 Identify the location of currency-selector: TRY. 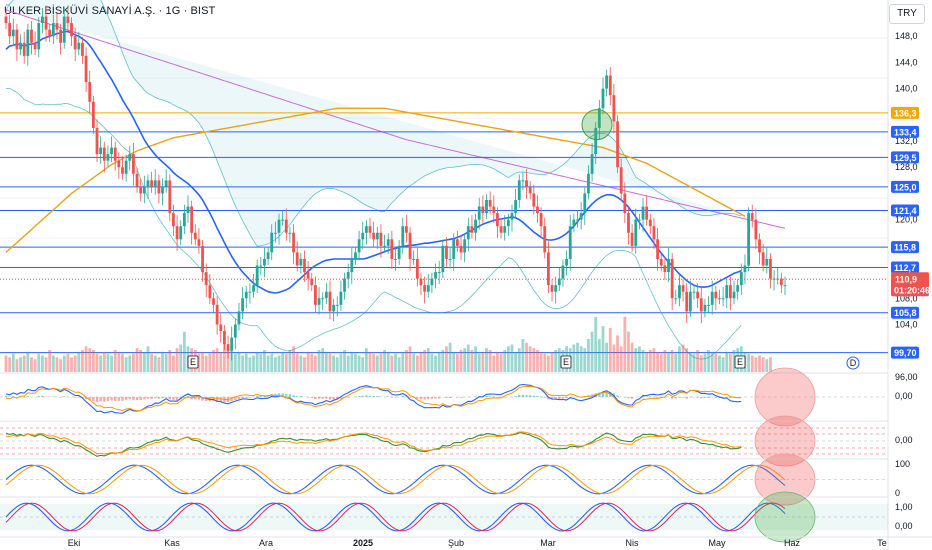
(907, 14).